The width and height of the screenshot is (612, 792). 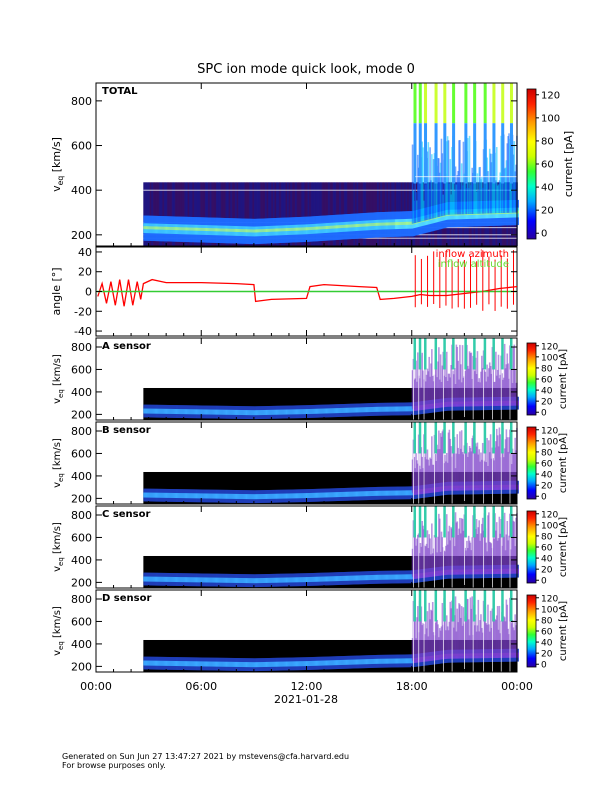 I want to click on colorbar-tick-label: 0, so click(x=544, y=582).